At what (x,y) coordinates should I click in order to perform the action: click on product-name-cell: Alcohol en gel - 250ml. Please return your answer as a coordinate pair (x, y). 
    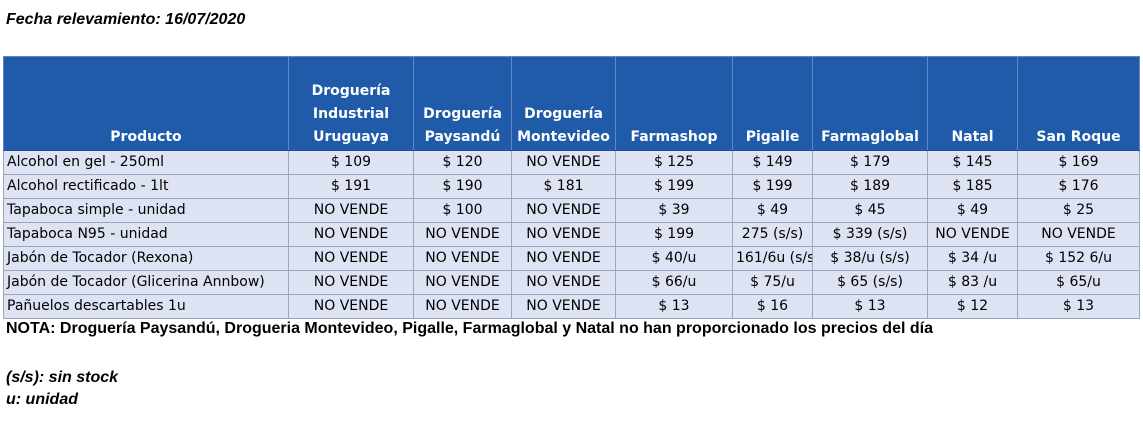
    Looking at the image, I should click on (146, 162).